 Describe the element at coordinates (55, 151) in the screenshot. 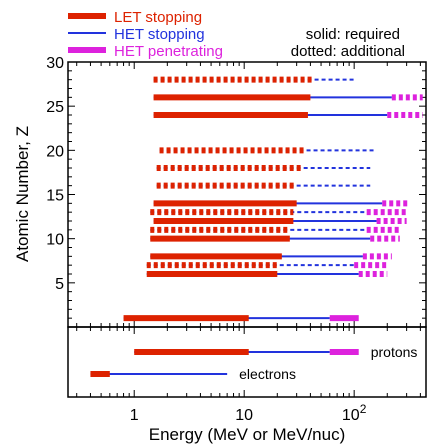

I see `y-tick-label: 20` at that location.